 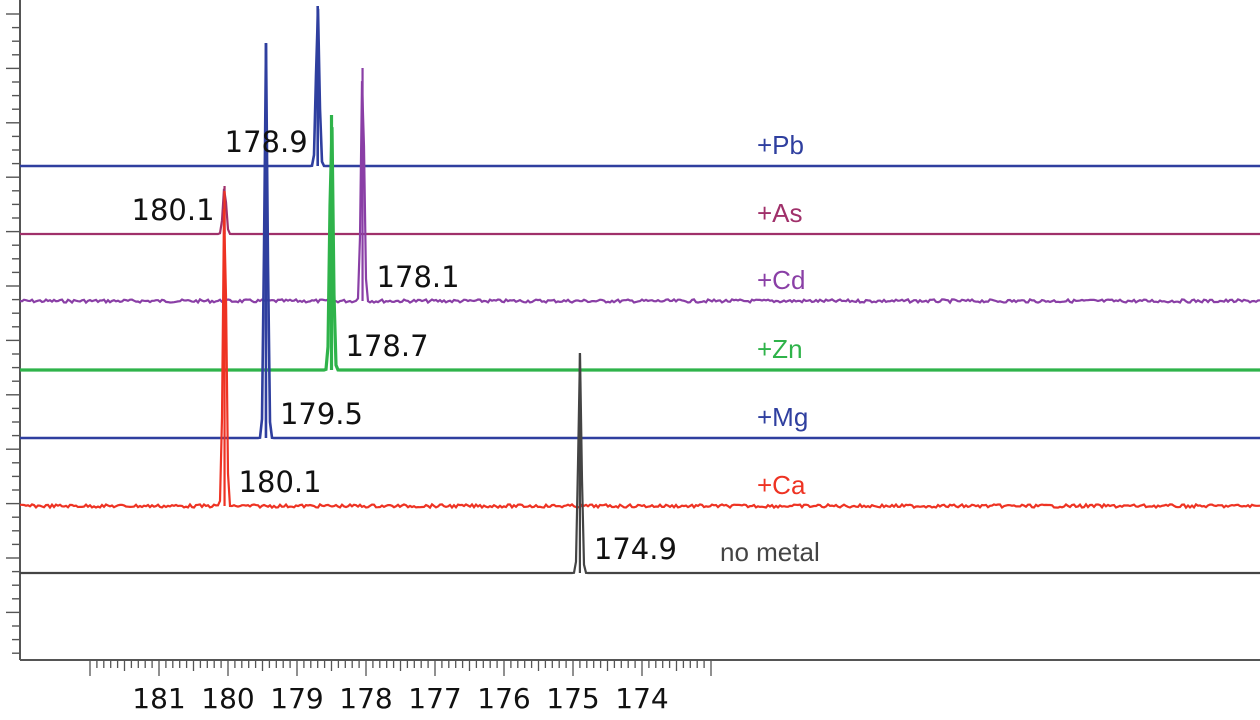 I want to click on series-name-label: +As, so click(x=780, y=213).